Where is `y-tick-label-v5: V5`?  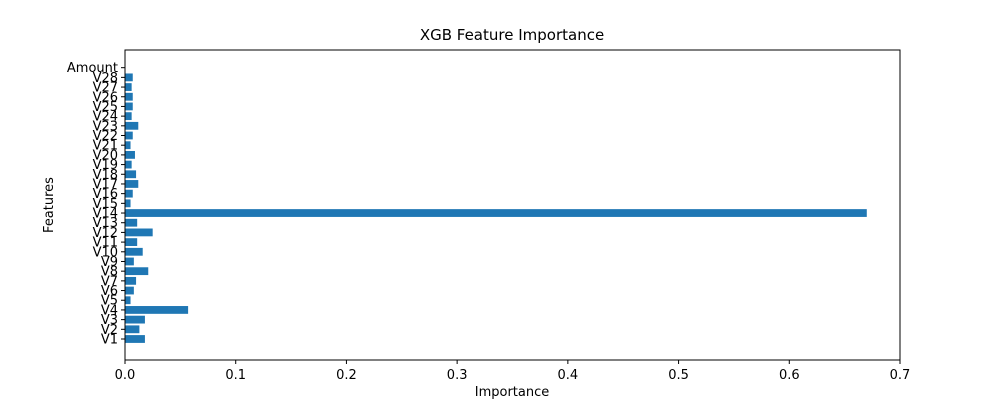
y-tick-label-v5: V5 is located at coordinates (109, 301).